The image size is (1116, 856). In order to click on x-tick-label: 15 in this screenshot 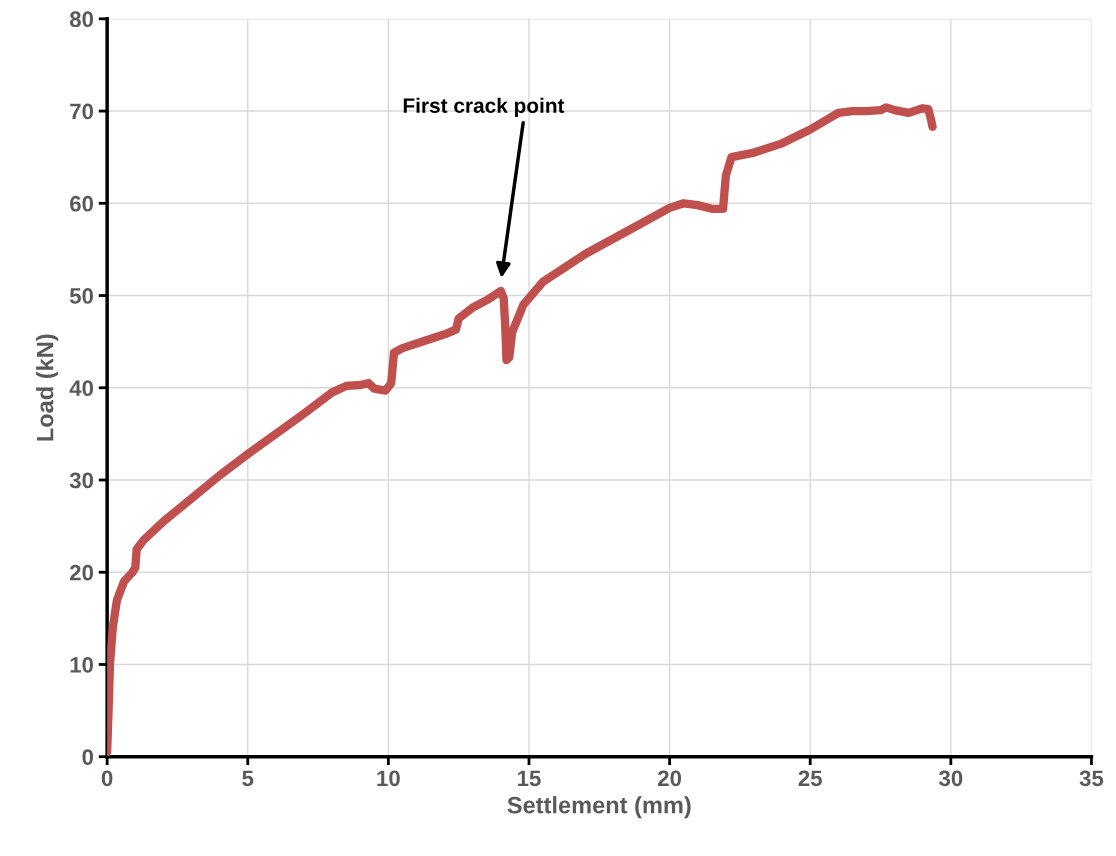, I will do `click(529, 778)`.